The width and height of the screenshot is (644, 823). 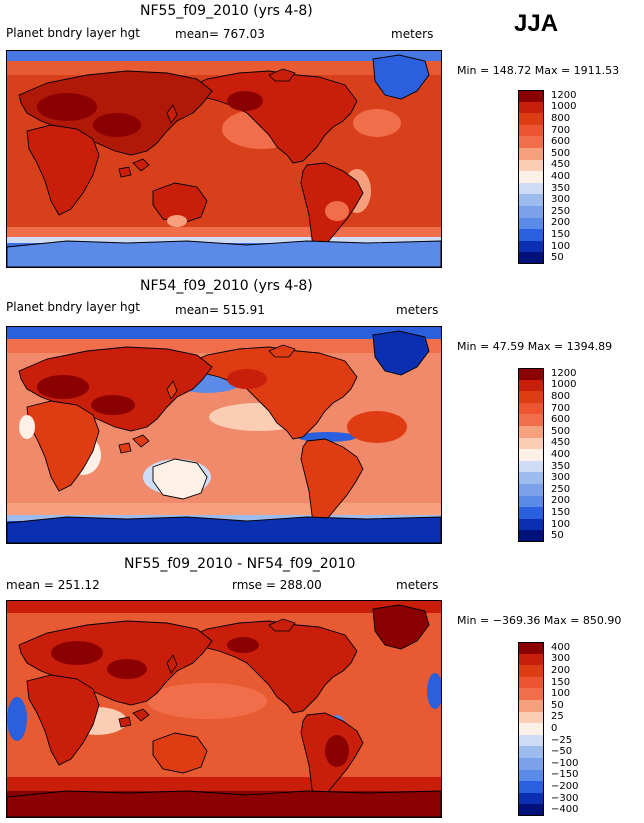 I want to click on panel-1-variable: Planet bndry layer hgt, so click(x=73, y=33).